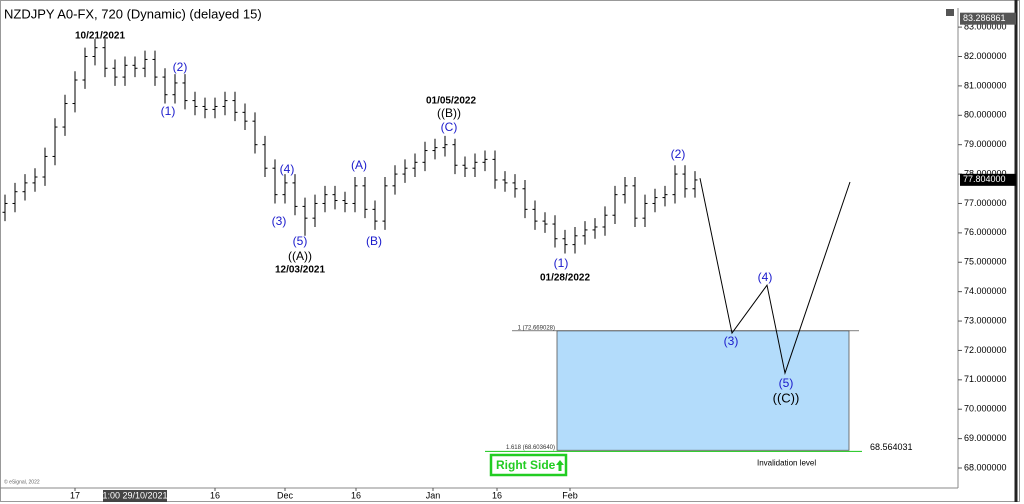 The height and width of the screenshot is (504, 1024). Describe the element at coordinates (891, 447) in the screenshot. I see `invalidation-value: 68.564031` at that location.